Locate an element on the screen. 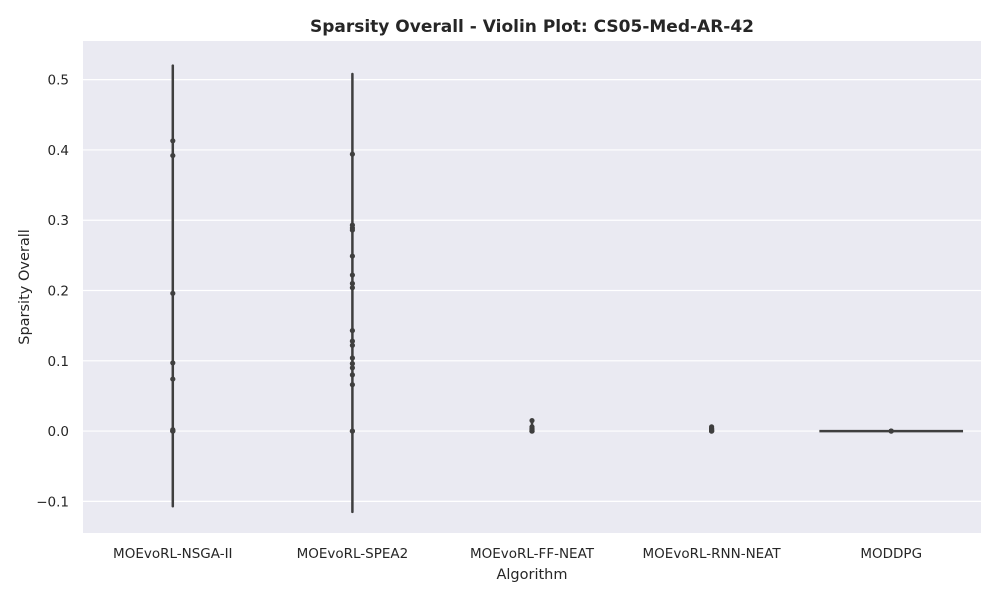 The width and height of the screenshot is (1000, 600). y-axis-label: Sparsity Overall is located at coordinates (25, 287).